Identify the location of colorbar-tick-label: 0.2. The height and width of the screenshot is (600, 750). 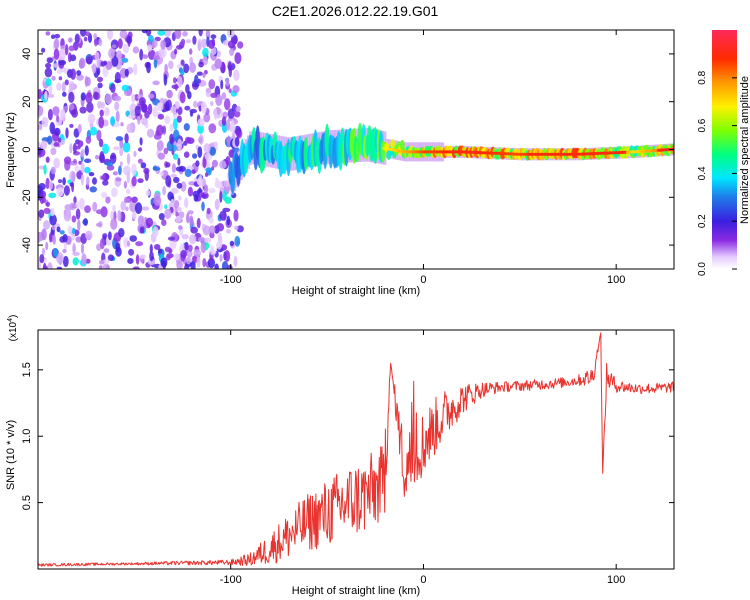
(702, 221).